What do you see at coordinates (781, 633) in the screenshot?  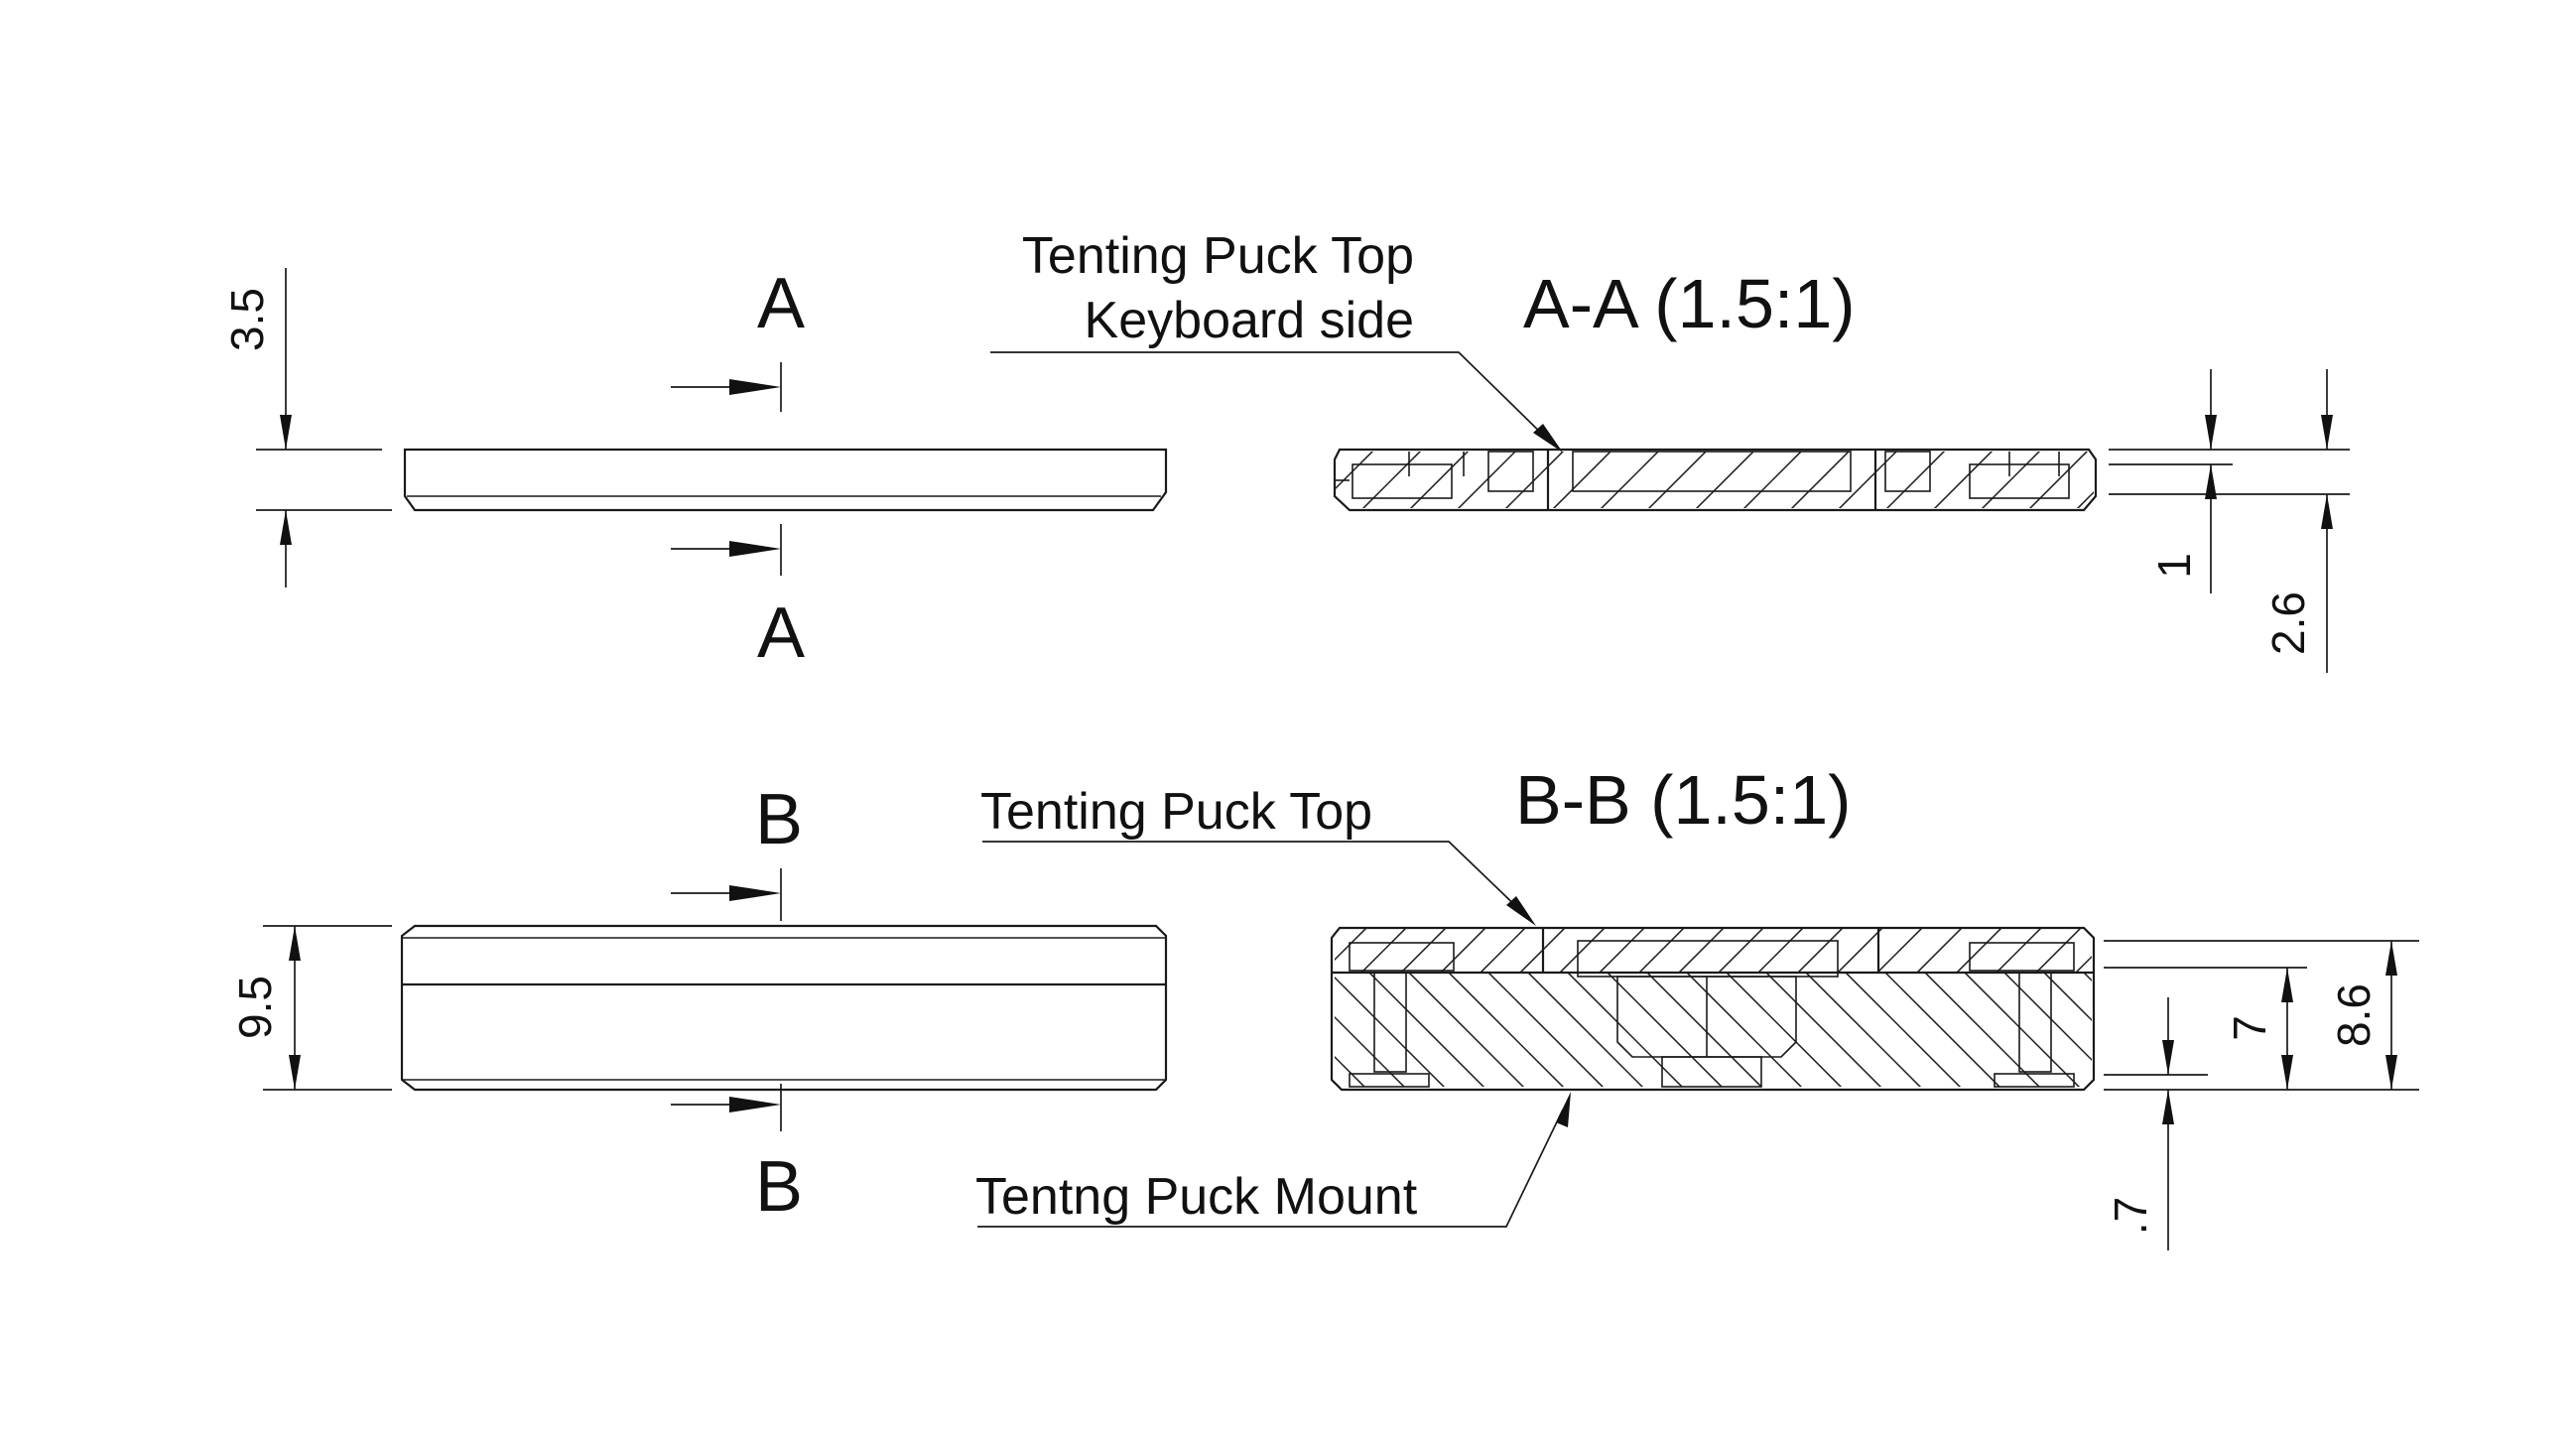 I see `section-label-a-bottom: A` at bounding box center [781, 633].